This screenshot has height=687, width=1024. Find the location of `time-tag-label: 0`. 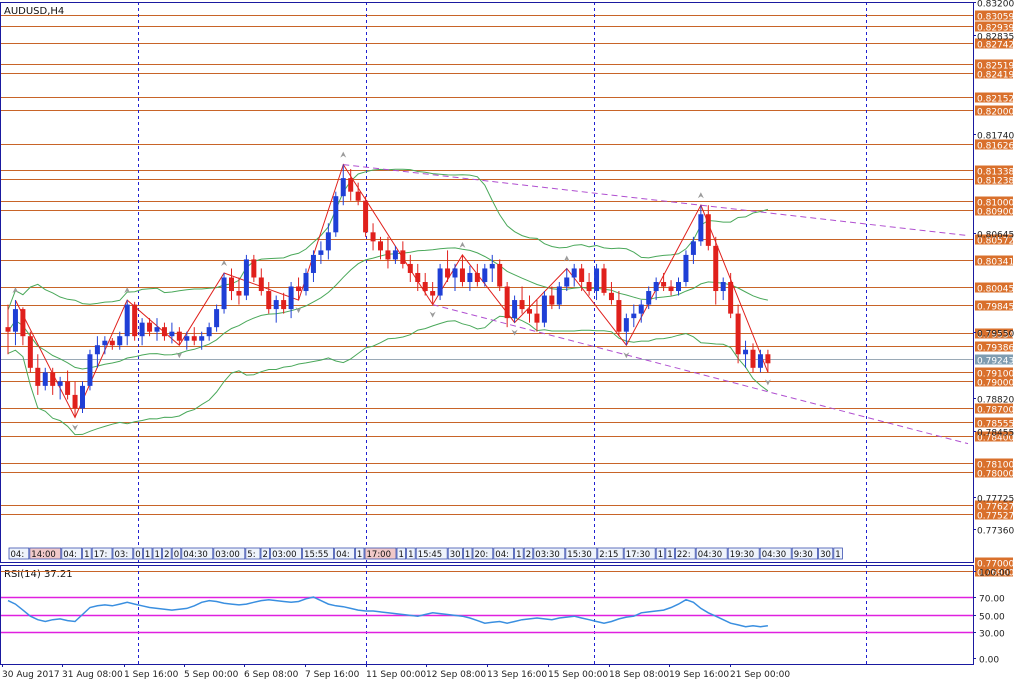

time-tag-label: 0 is located at coordinates (176, 555).